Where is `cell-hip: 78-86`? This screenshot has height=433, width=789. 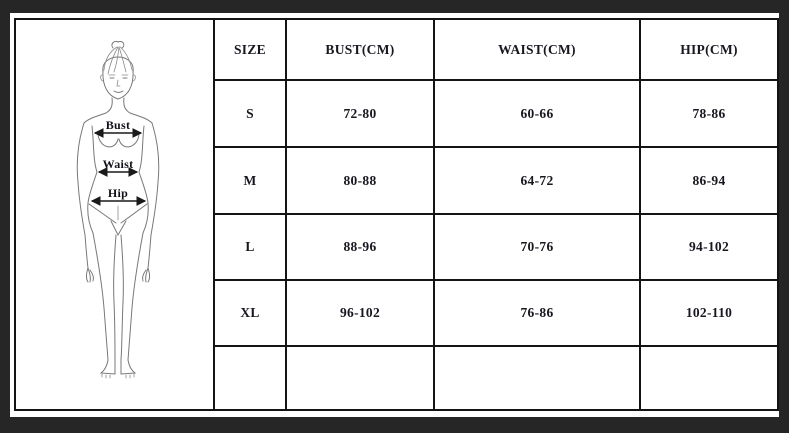 cell-hip: 78-86 is located at coordinates (709, 113).